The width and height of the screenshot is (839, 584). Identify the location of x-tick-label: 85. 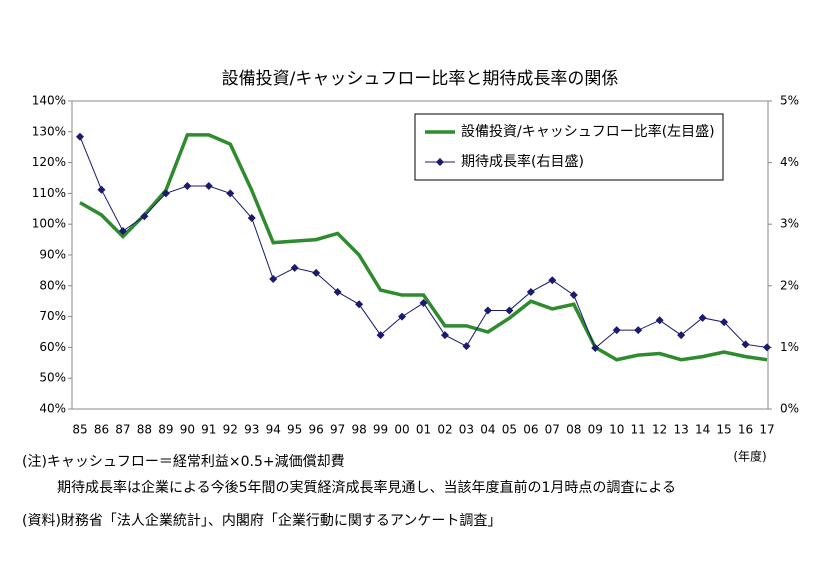
(79, 430).